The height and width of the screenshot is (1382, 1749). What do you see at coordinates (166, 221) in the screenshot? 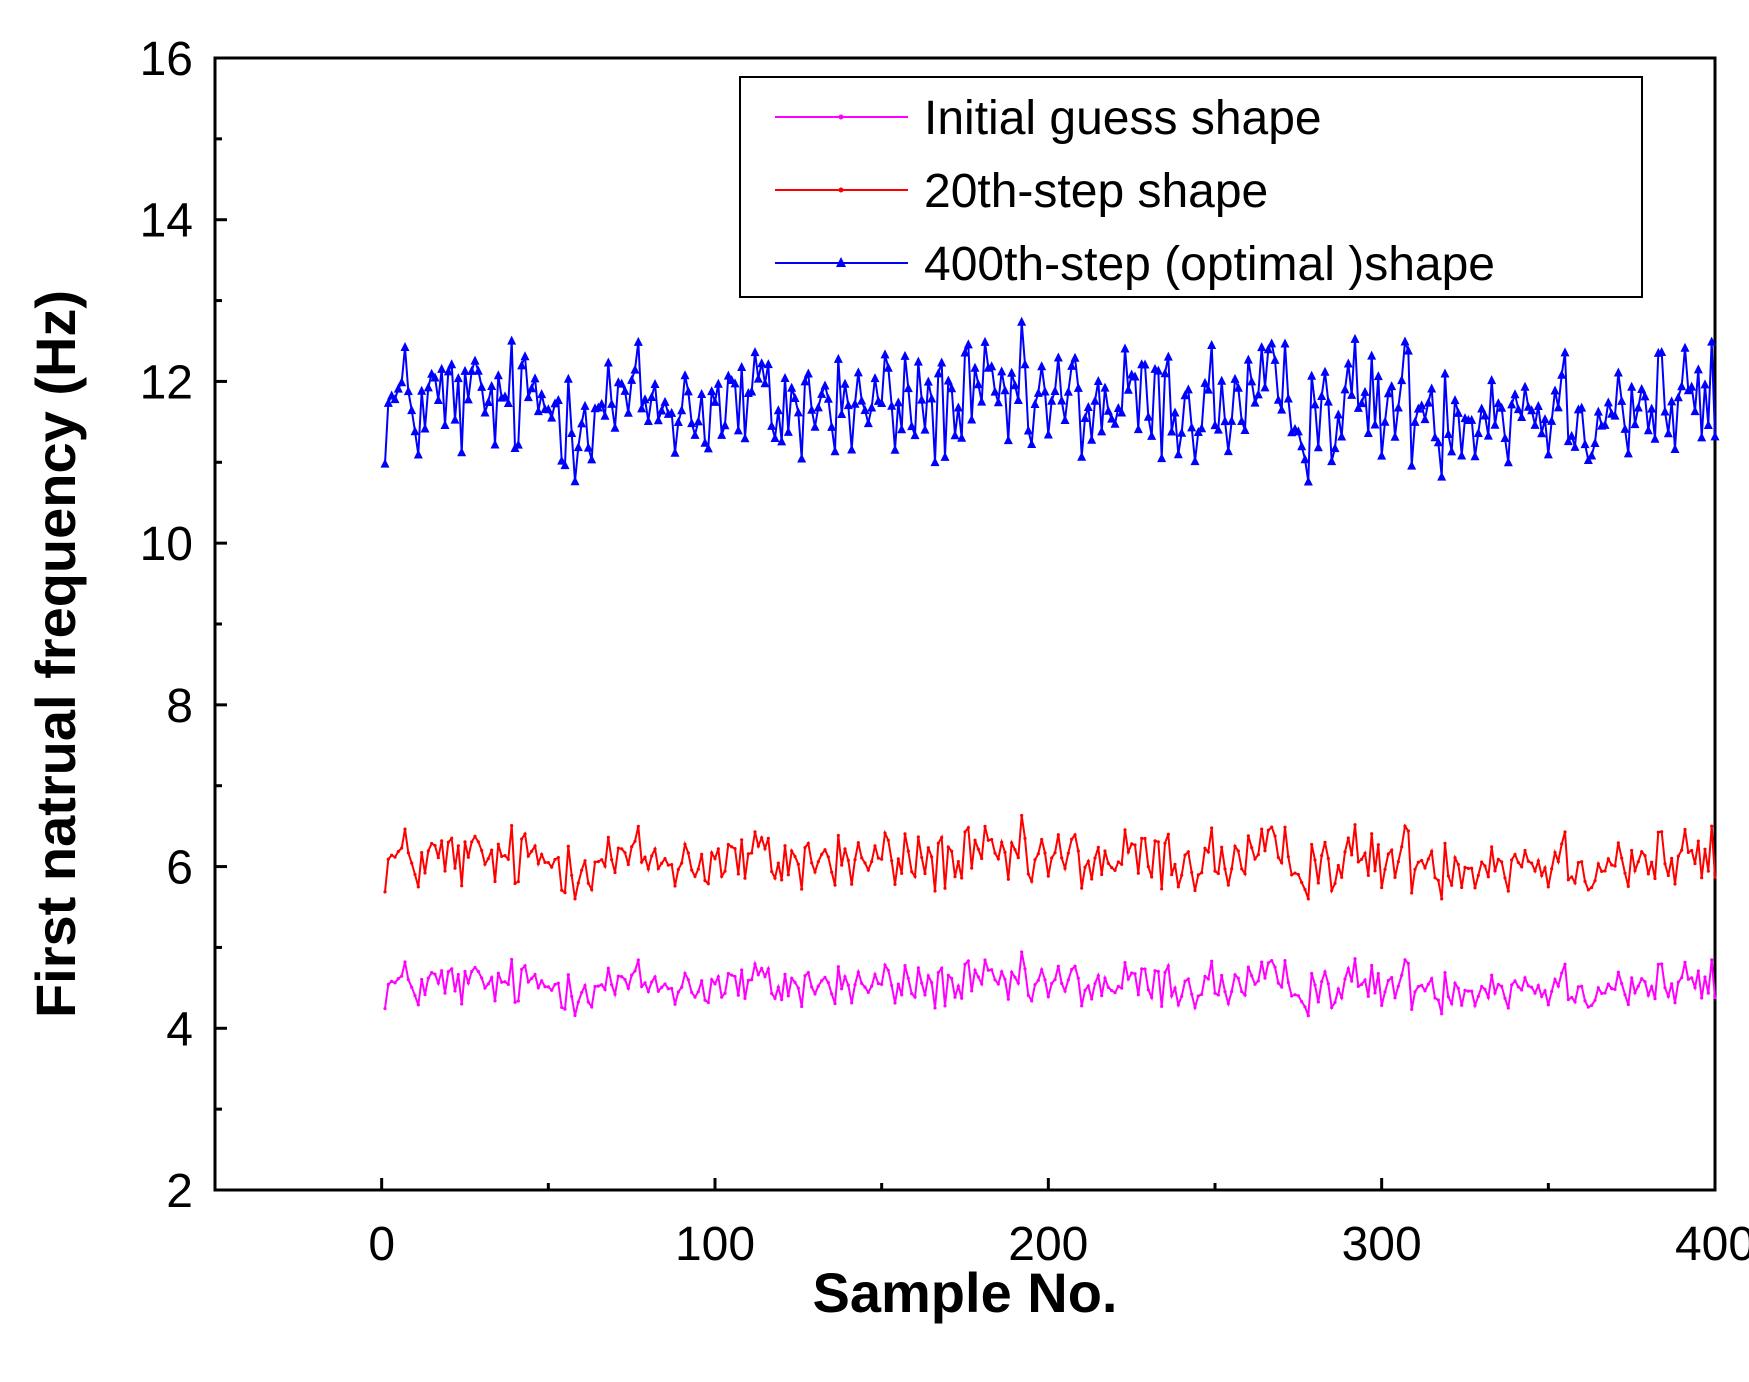
I see `y-tick-label: 14` at bounding box center [166, 221].